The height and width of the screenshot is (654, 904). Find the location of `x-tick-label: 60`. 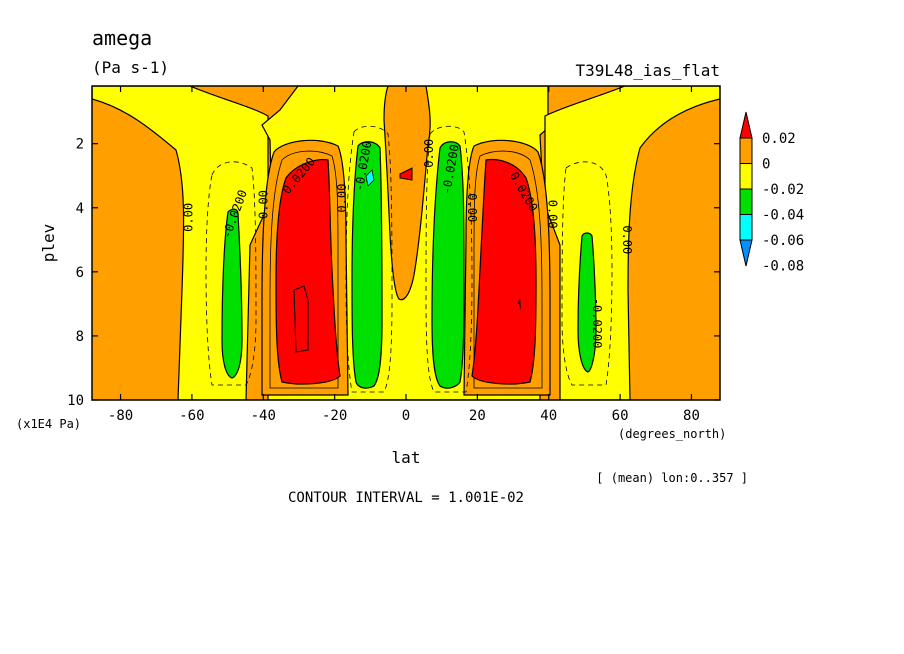

x-tick-label: 60 is located at coordinates (620, 416).